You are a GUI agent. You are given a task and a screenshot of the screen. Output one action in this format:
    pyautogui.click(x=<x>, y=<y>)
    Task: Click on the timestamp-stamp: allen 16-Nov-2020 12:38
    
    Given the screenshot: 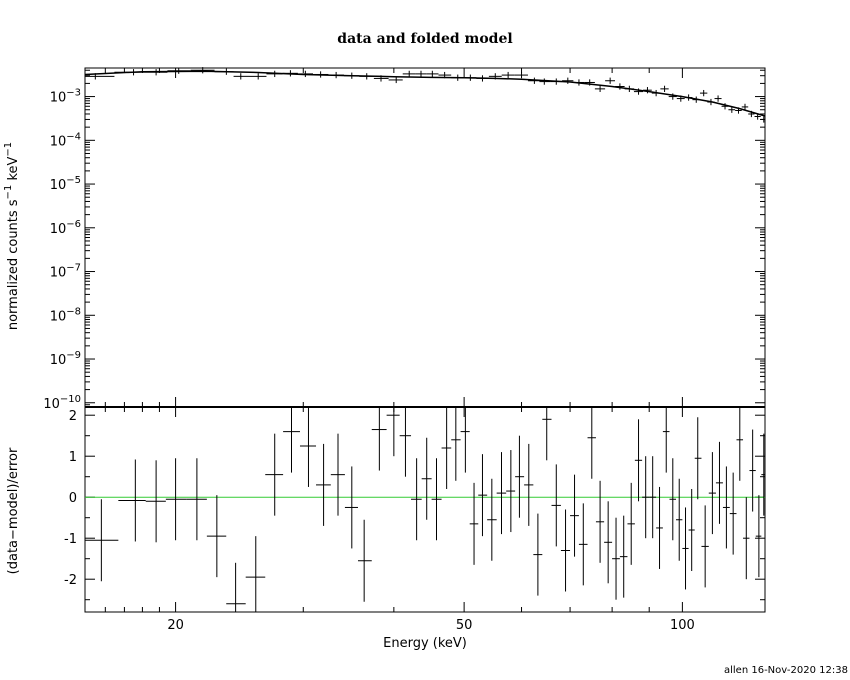 What is the action you would take?
    pyautogui.click(x=786, y=670)
    